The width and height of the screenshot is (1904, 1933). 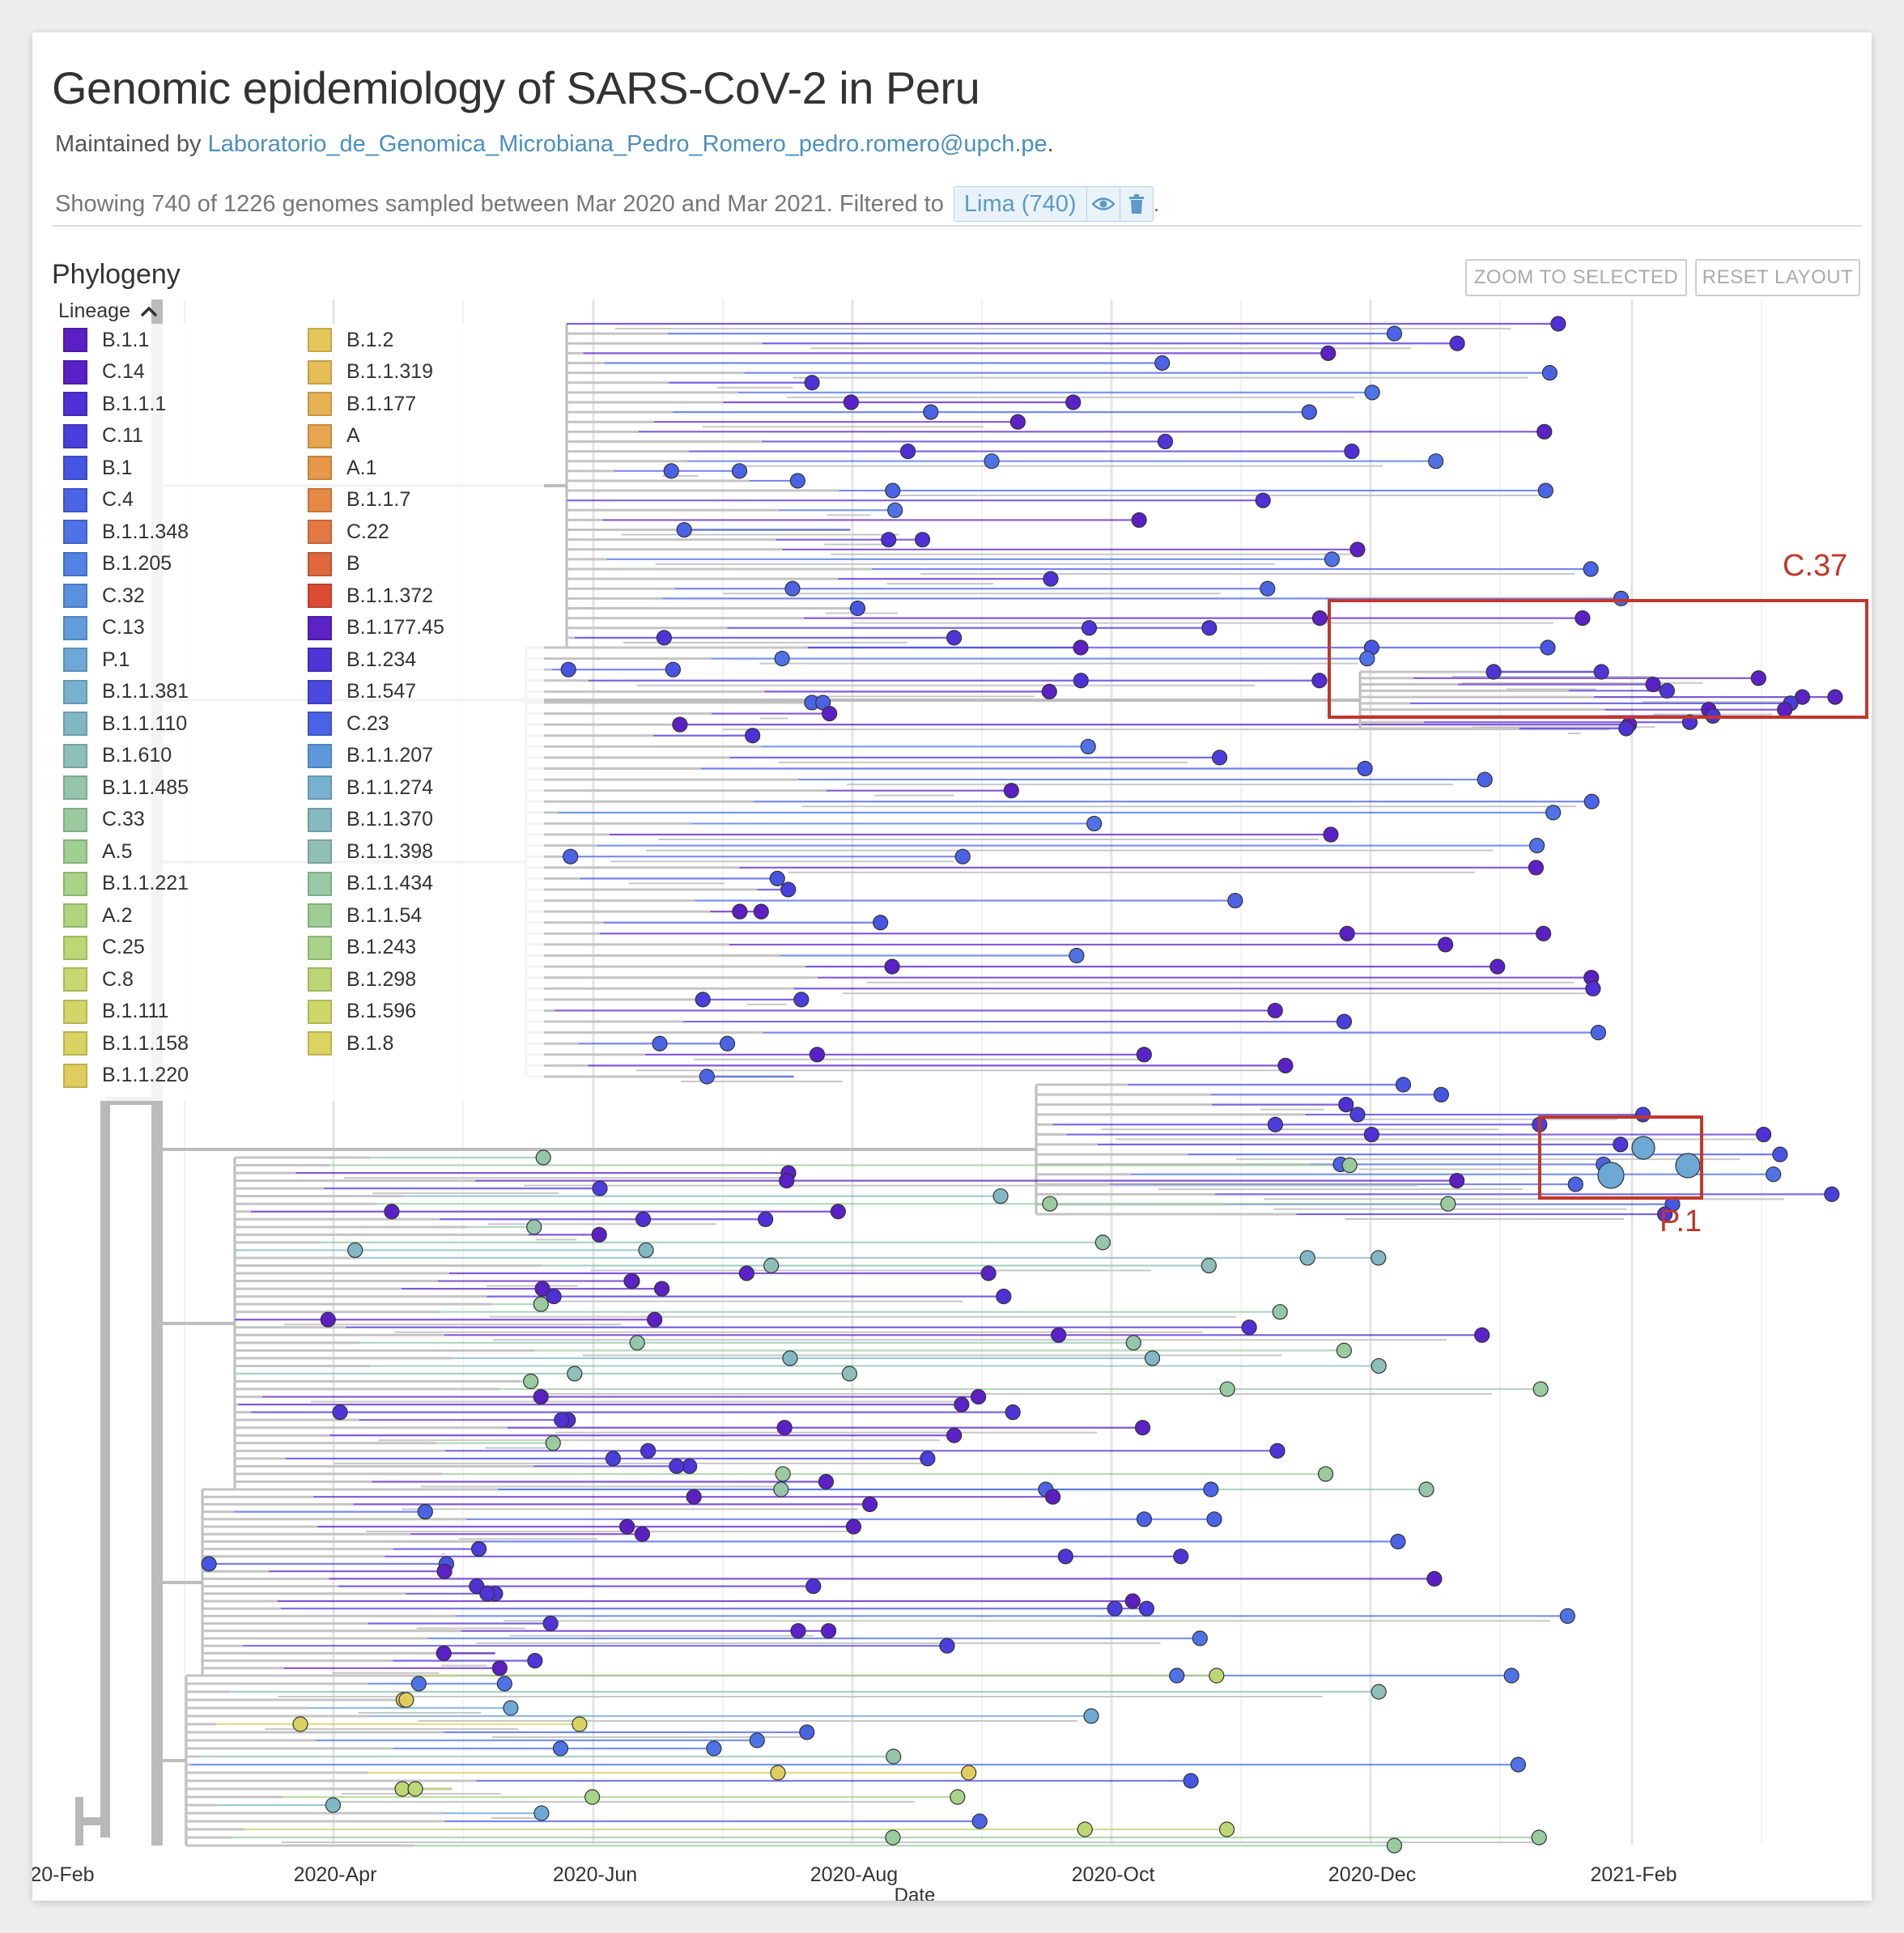 I want to click on filter-chip: Lima (740), so click(x=1053, y=204).